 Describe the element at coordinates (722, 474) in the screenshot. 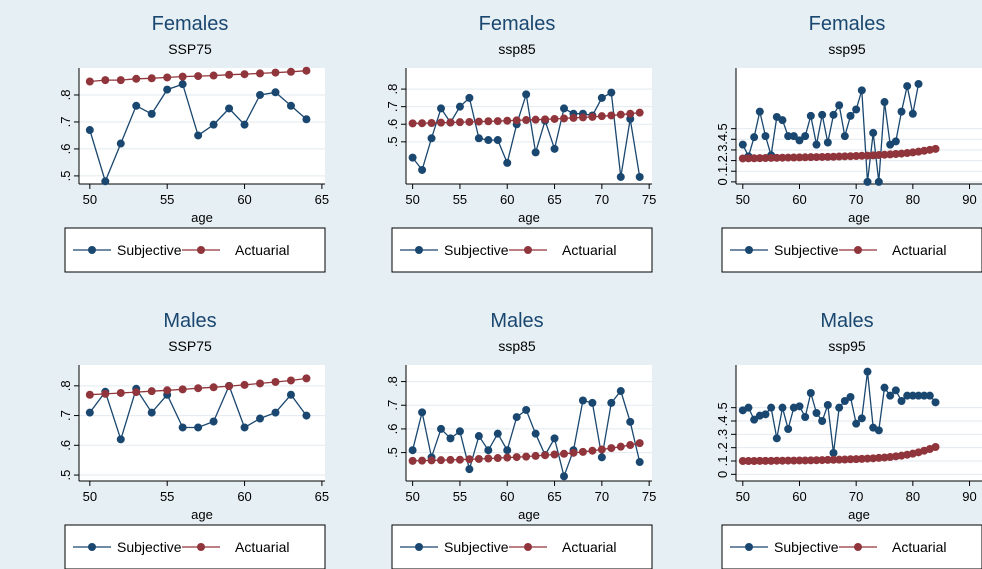

I see `y-tick-label: 0` at that location.